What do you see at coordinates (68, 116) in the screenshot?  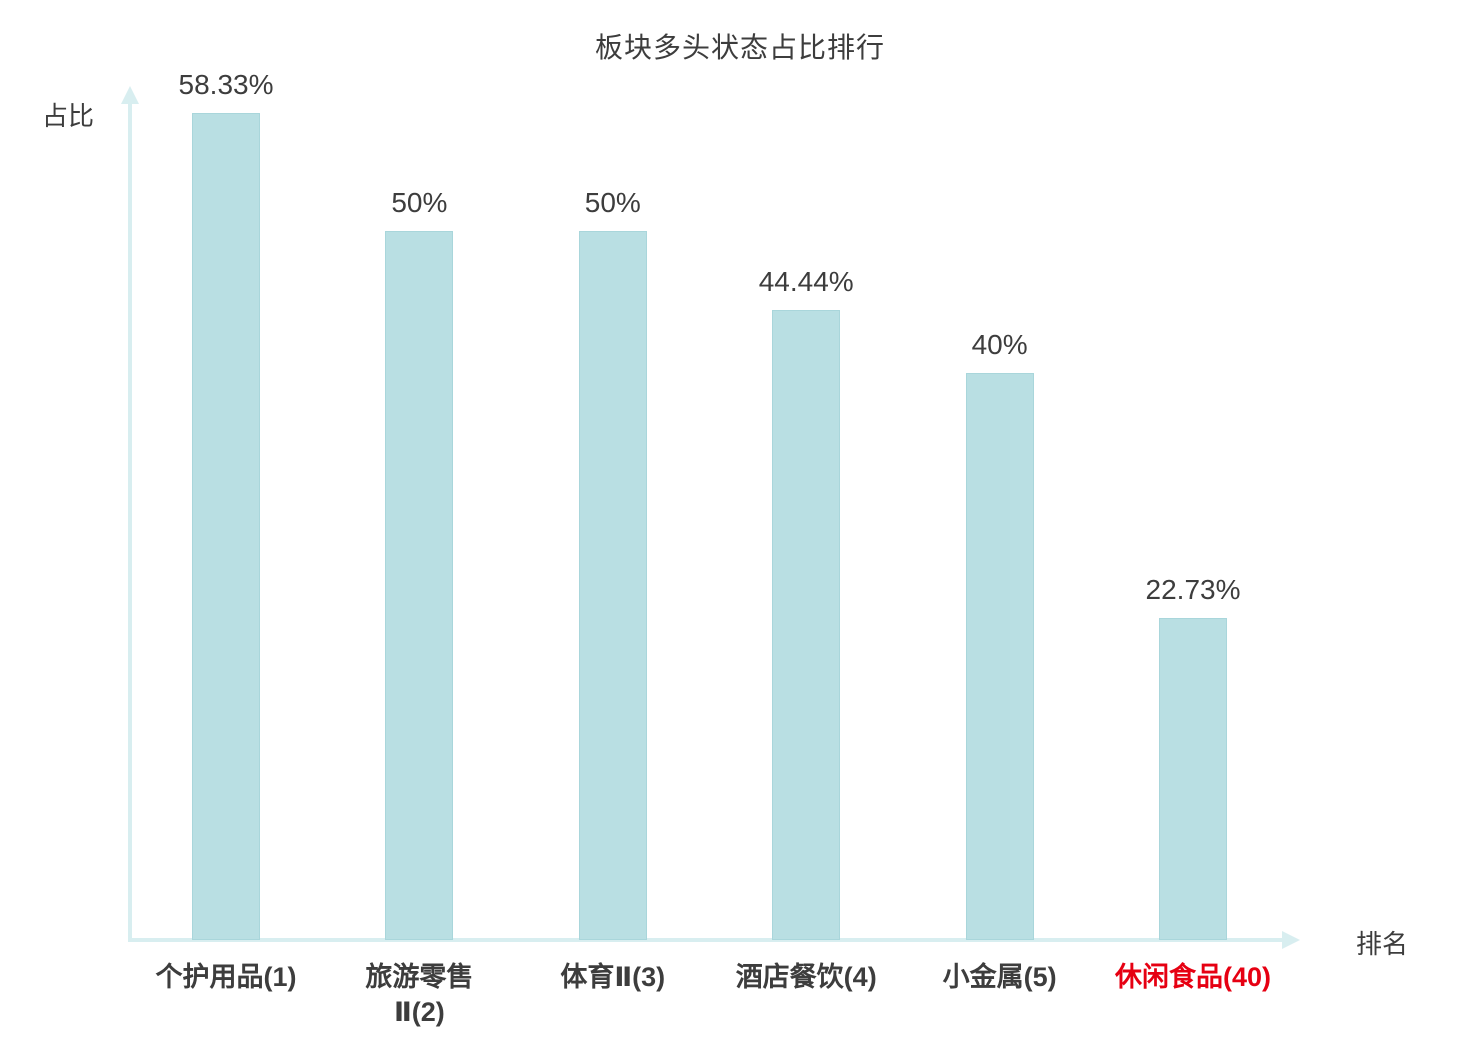 I see `y-axis-label: 占比` at bounding box center [68, 116].